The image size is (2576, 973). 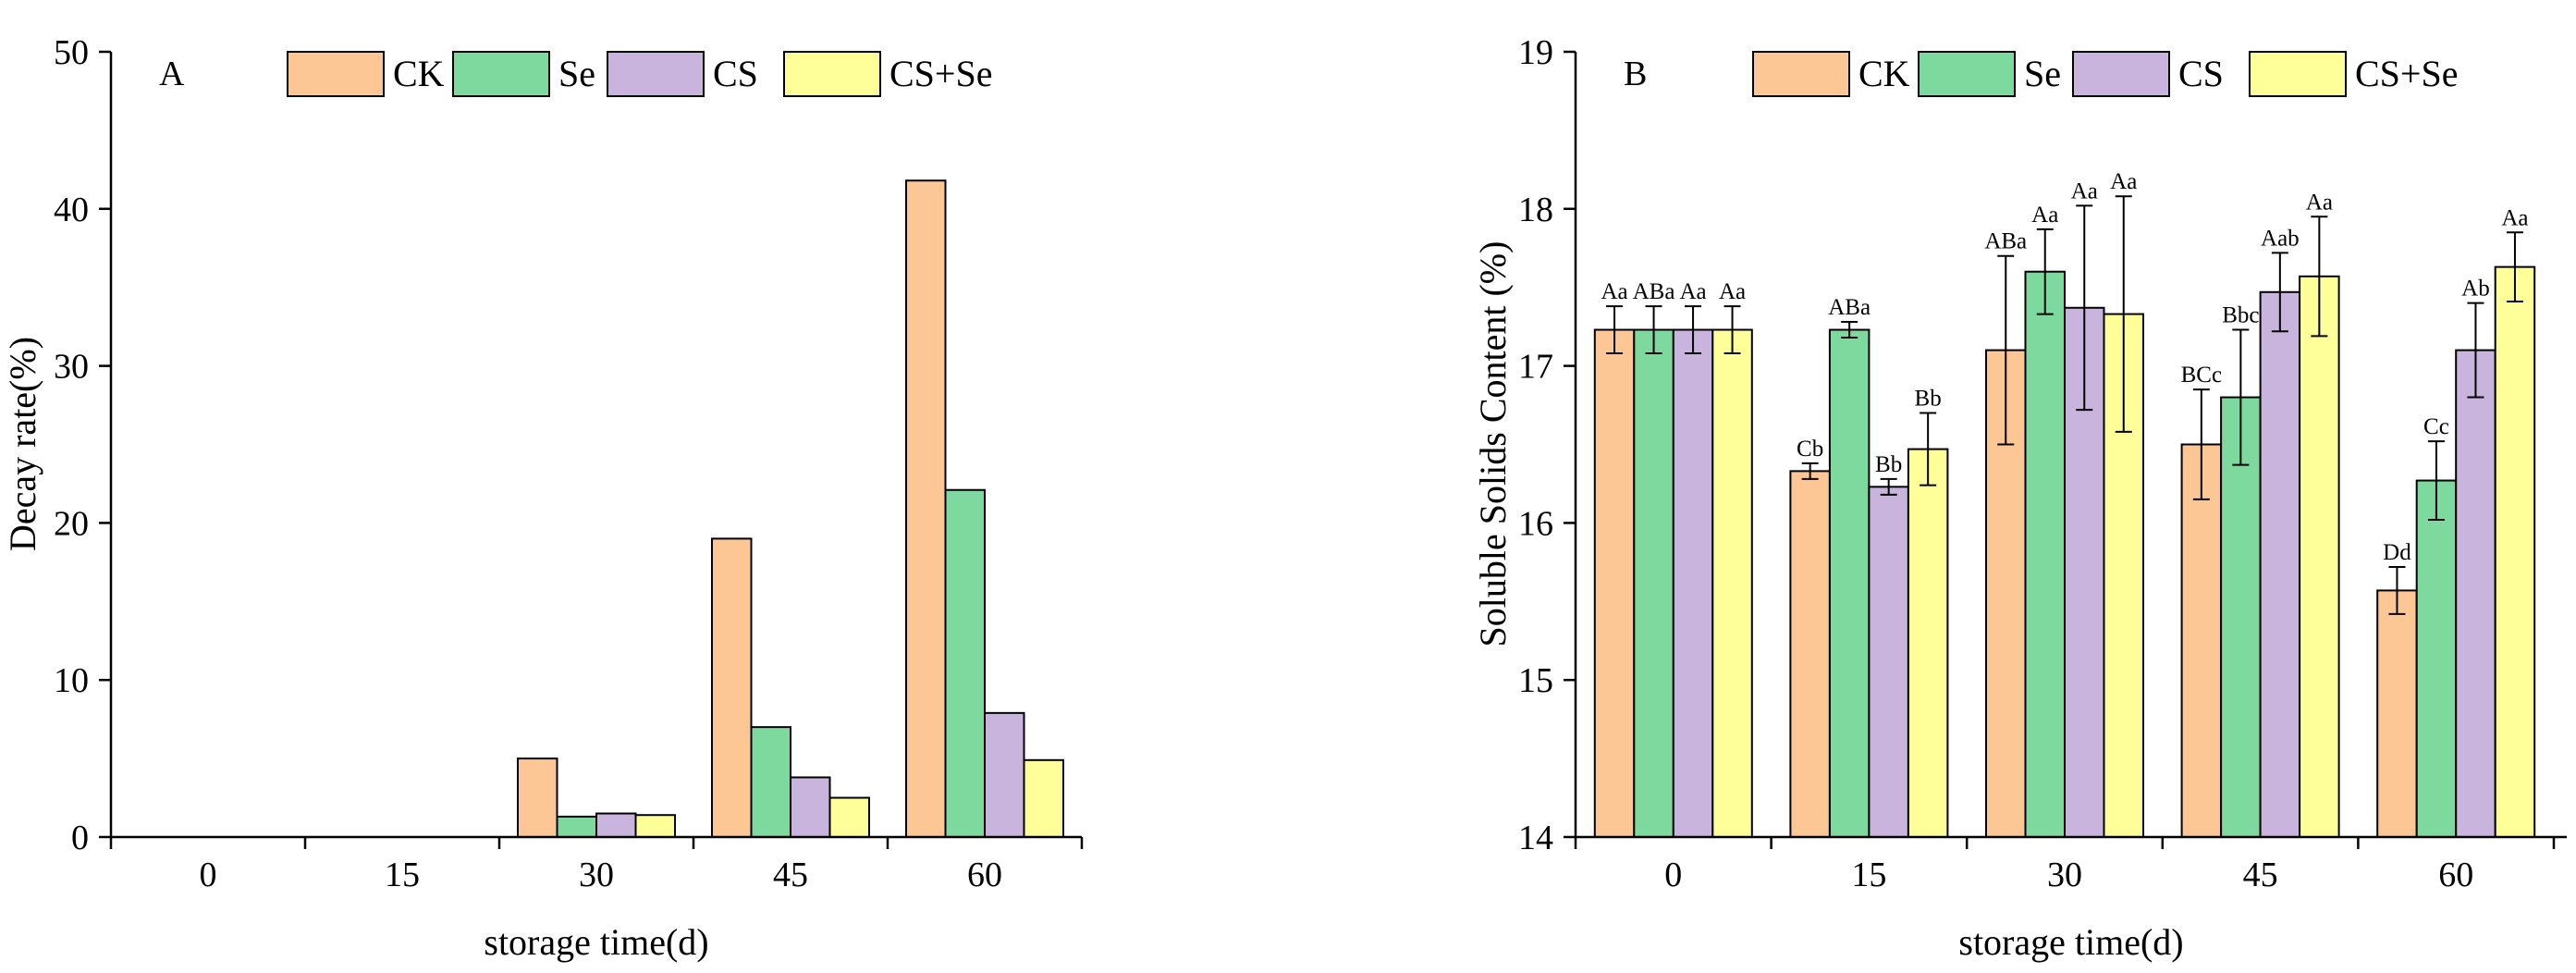 I want to click on decay-rate-bars, so click(x=790, y=509).